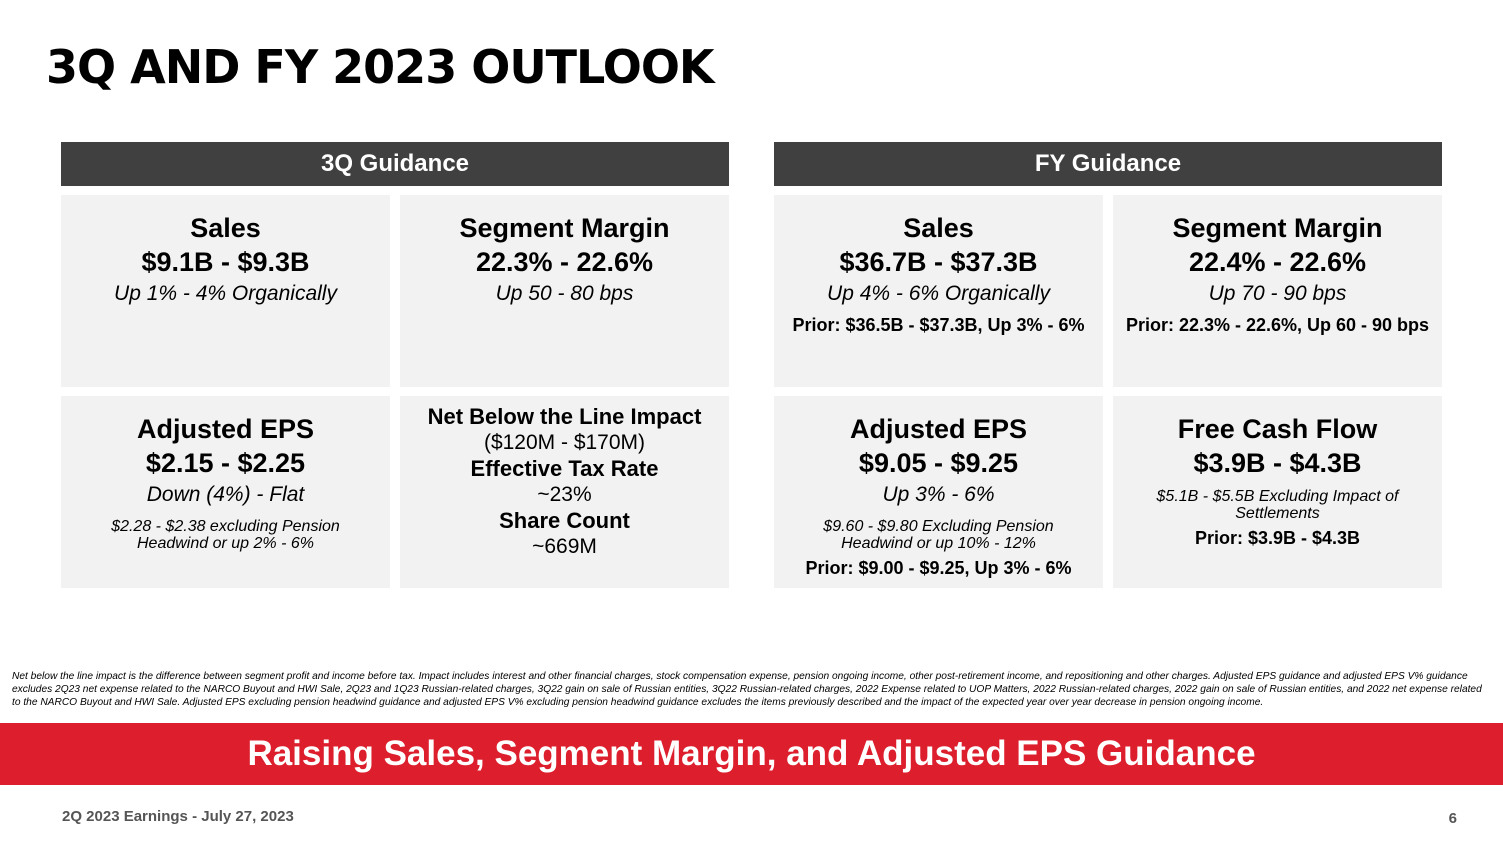 The height and width of the screenshot is (845, 1503). Describe the element at coordinates (1108, 164) in the screenshot. I see `fy-guidance-header: FY Guidance` at that location.